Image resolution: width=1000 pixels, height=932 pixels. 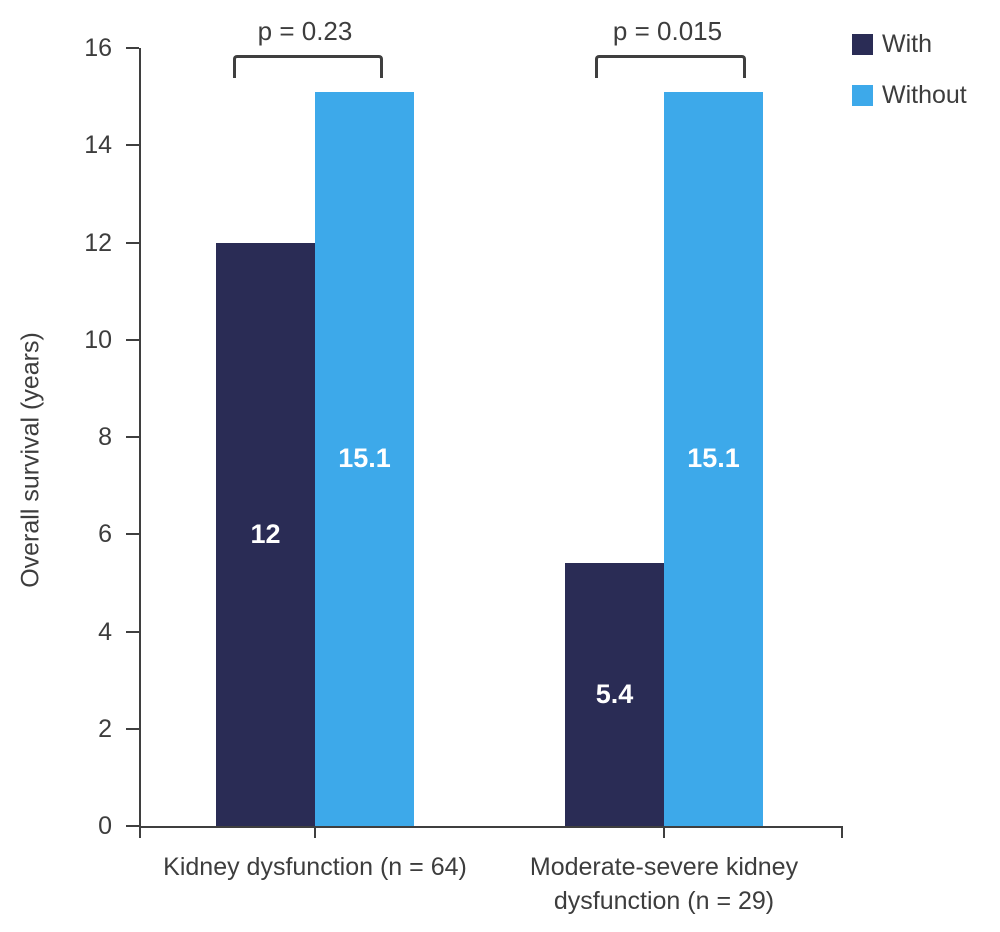 I want to click on y-tick-label: 16, so click(x=98, y=48).